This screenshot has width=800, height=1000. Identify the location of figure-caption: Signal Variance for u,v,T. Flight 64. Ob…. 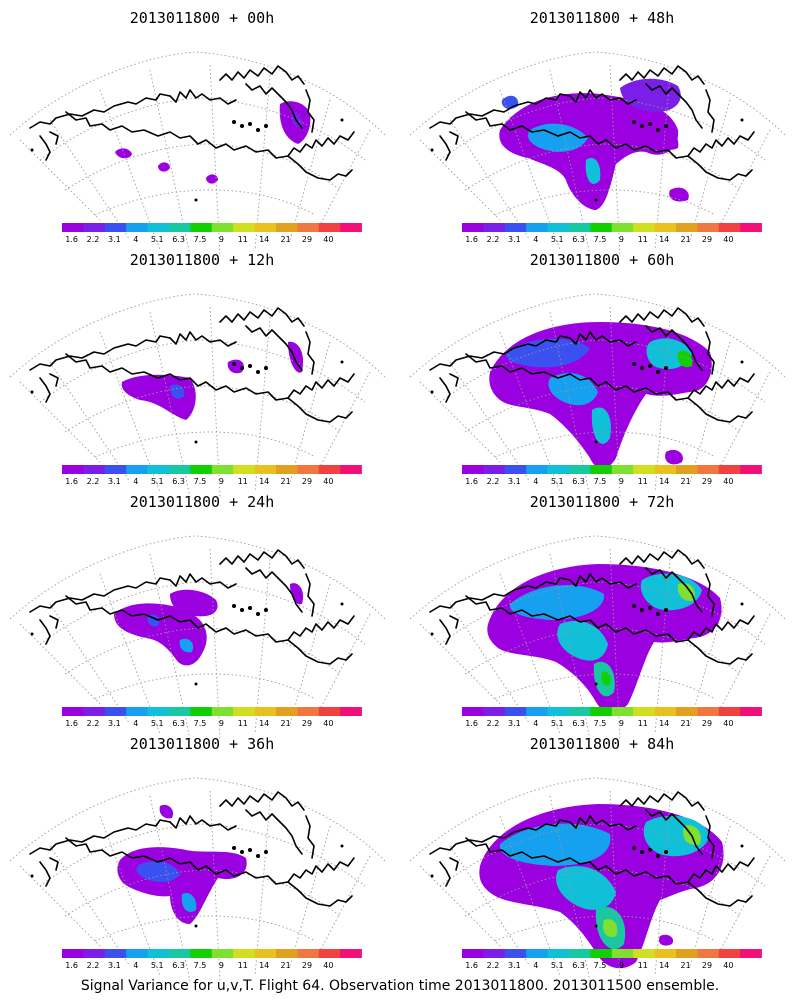
(400, 986).